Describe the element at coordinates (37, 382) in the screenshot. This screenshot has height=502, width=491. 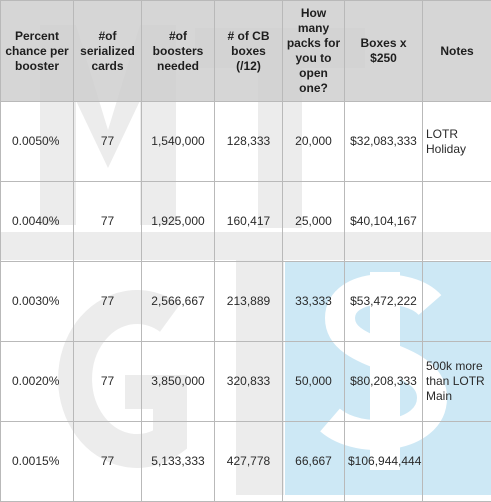
I see `cell-percent: 0.0020%` at that location.